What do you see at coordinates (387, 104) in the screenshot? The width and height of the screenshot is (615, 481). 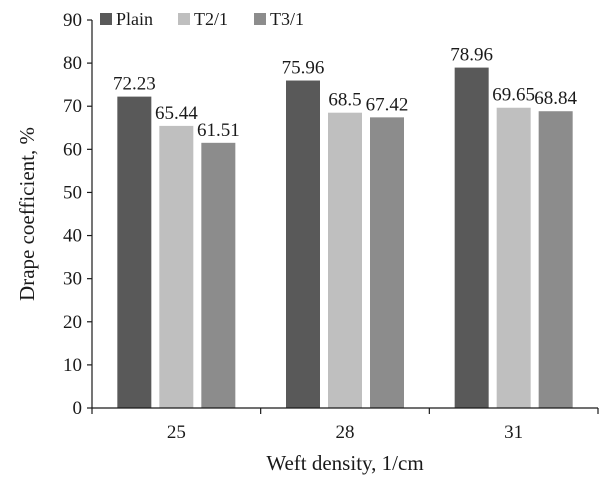 I see `data-label: 67.42` at bounding box center [387, 104].